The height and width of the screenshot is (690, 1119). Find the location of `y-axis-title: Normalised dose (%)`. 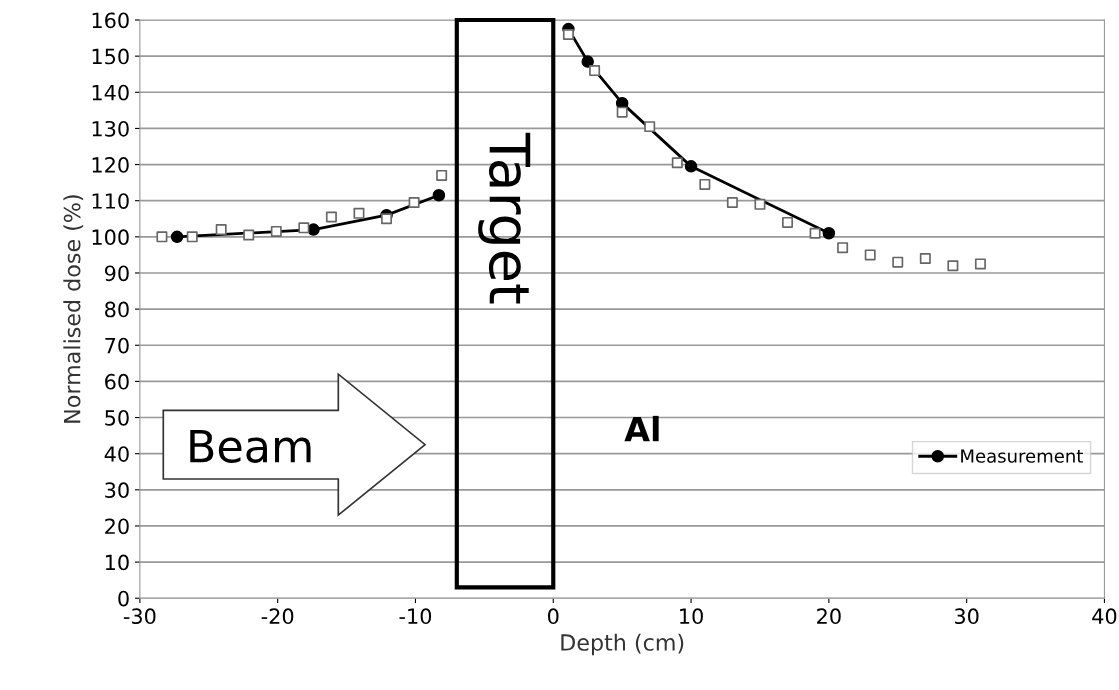

y-axis-title: Normalised dose (%) is located at coordinates (73, 309).